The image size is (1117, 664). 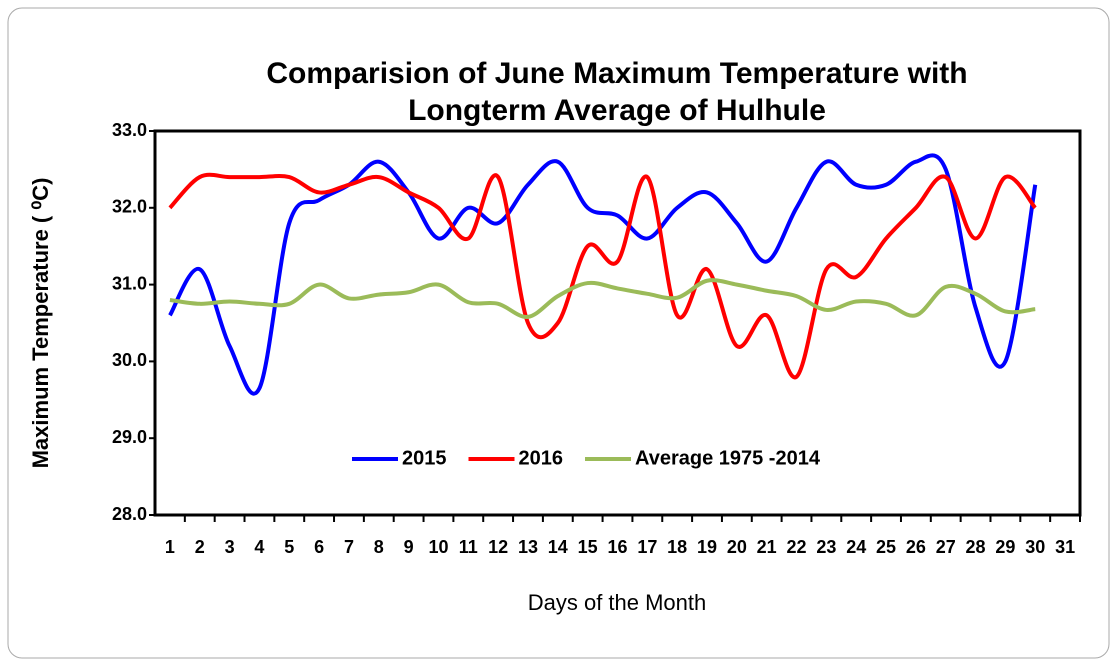 I want to click on x-tick-label: 5, so click(x=289, y=547).